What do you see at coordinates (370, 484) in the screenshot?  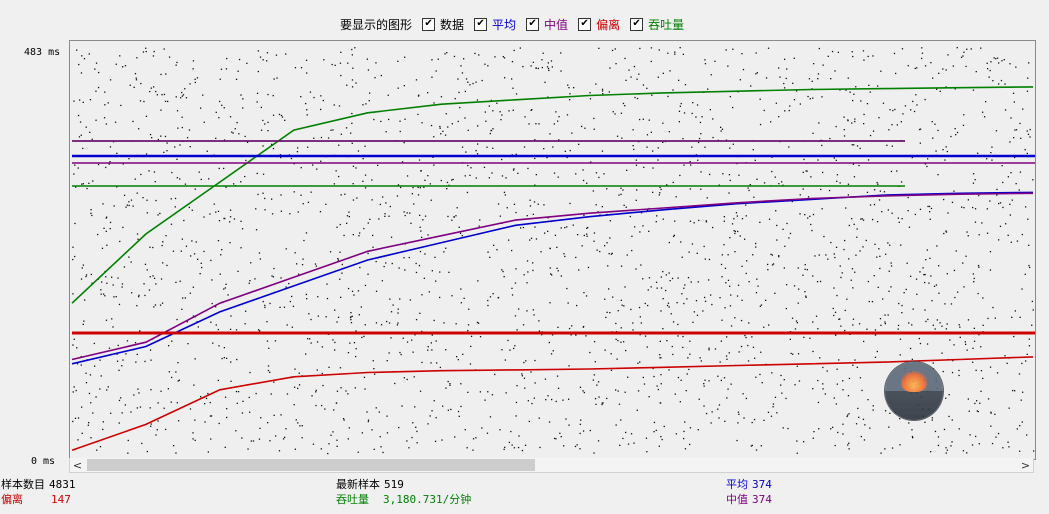 I see `stat-latest: 最新样本 519` at bounding box center [370, 484].